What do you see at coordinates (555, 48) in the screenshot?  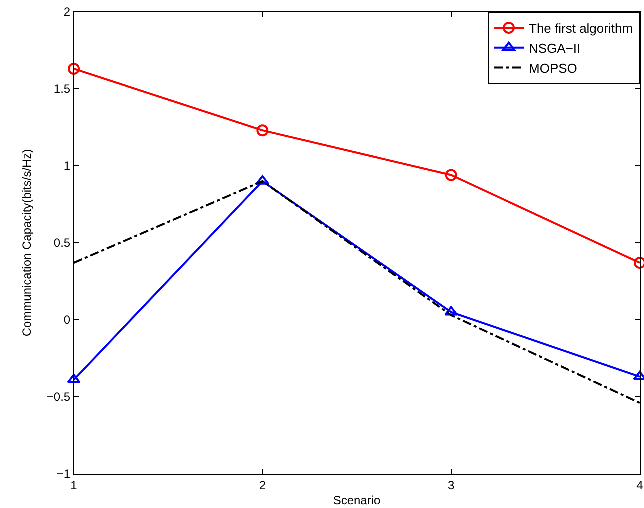 I see `legend-label: NSGA−II` at bounding box center [555, 48].